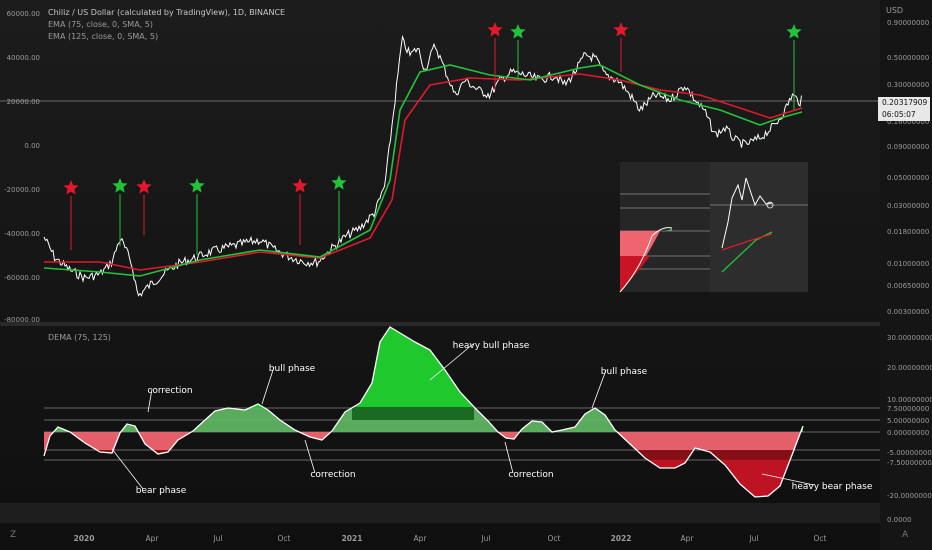 The height and width of the screenshot is (550, 932). What do you see at coordinates (909, 400) in the screenshot?
I see `osc-axis-tick: 10.00000000` at bounding box center [909, 400].